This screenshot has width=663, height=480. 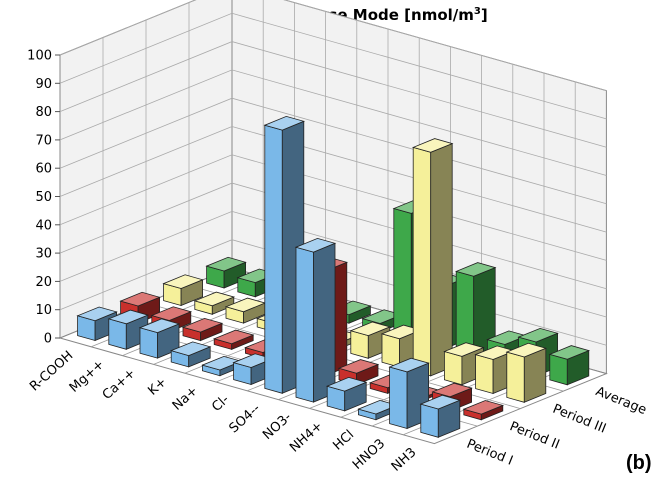 What do you see at coordinates (579, 419) in the screenshot?
I see `series-label: Period III` at bounding box center [579, 419].